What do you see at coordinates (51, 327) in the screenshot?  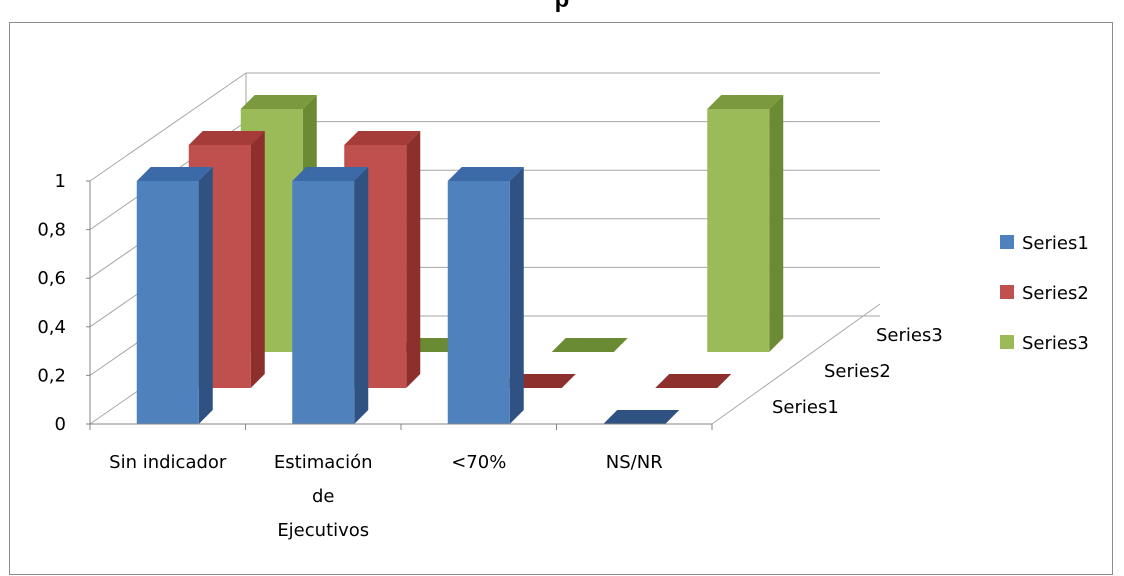 I see `y-tick-label: 0,4` at bounding box center [51, 327].